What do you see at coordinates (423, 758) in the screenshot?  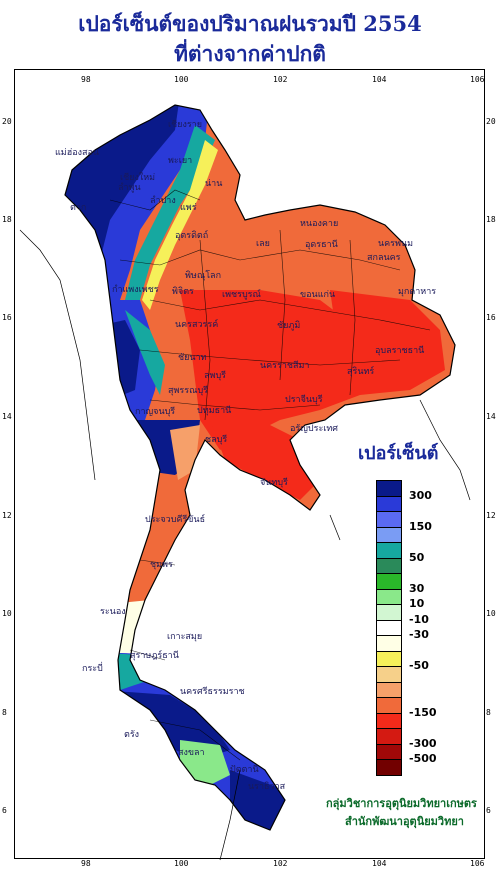 I see `legend-value-label: -500` at bounding box center [423, 758].